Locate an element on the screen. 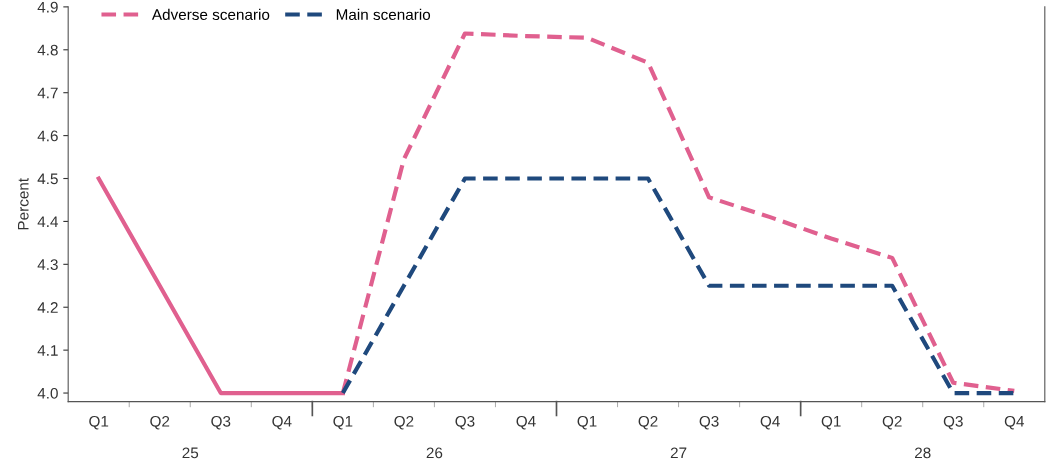  y-axis-title: Percent is located at coordinates (23, 204).